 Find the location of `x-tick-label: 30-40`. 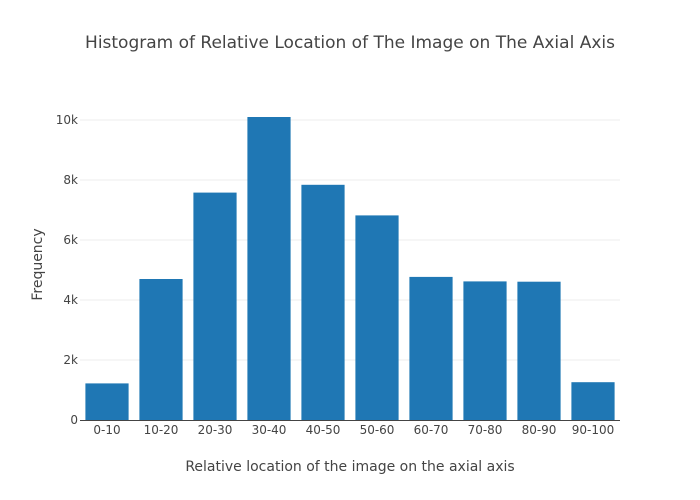

x-tick-label: 30-40 is located at coordinates (269, 430).